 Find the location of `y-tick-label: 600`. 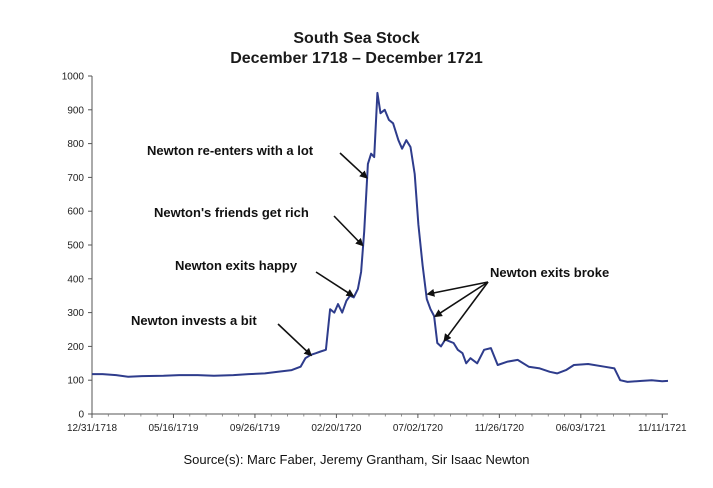

y-tick-label: 600 is located at coordinates (75, 212).